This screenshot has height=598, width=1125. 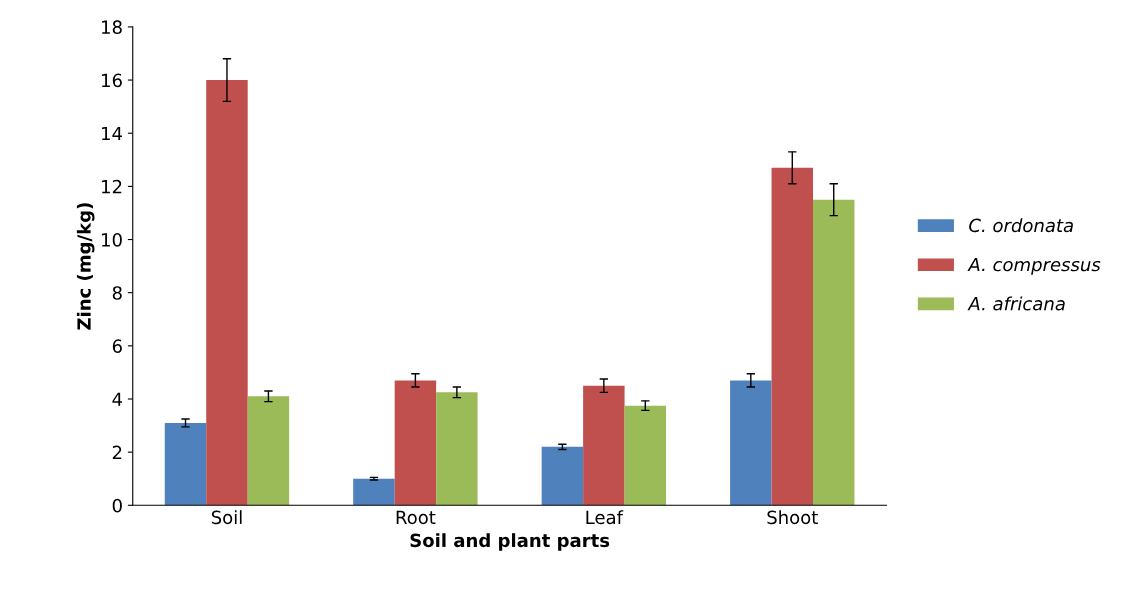 I want to click on y-tick-label: 18, so click(x=112, y=27).